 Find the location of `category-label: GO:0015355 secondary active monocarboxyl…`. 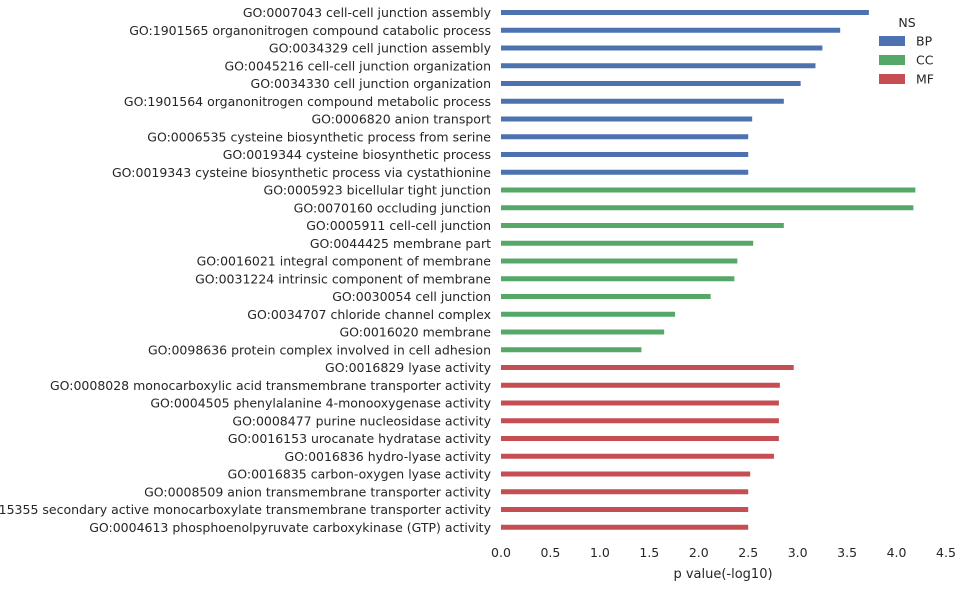

category-label: GO:0015355 secondary active monocarboxyl… is located at coordinates (246, 509).